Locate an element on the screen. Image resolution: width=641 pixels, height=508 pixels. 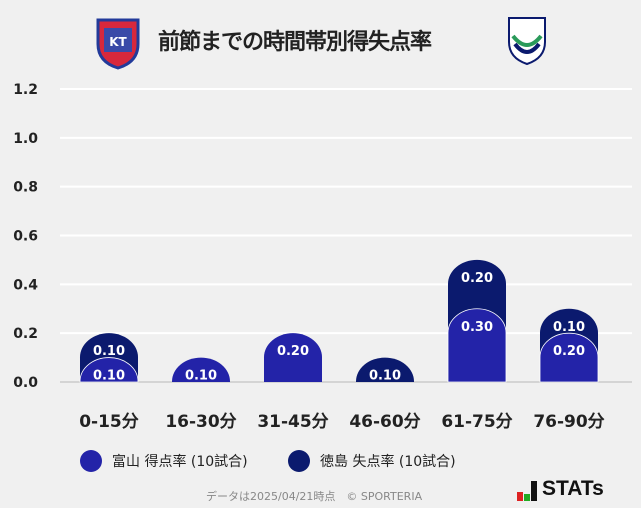
legend-away: 徳島 失点率 (10試合) is located at coordinates (372, 461).